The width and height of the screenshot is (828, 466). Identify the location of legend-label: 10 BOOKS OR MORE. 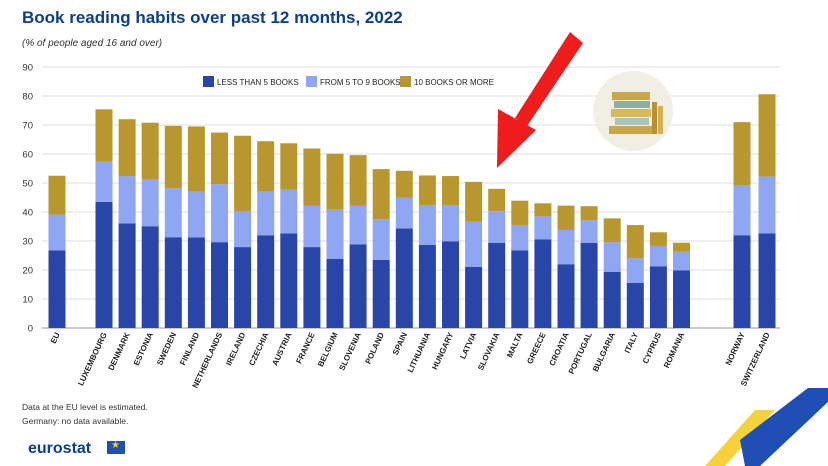
(454, 82).